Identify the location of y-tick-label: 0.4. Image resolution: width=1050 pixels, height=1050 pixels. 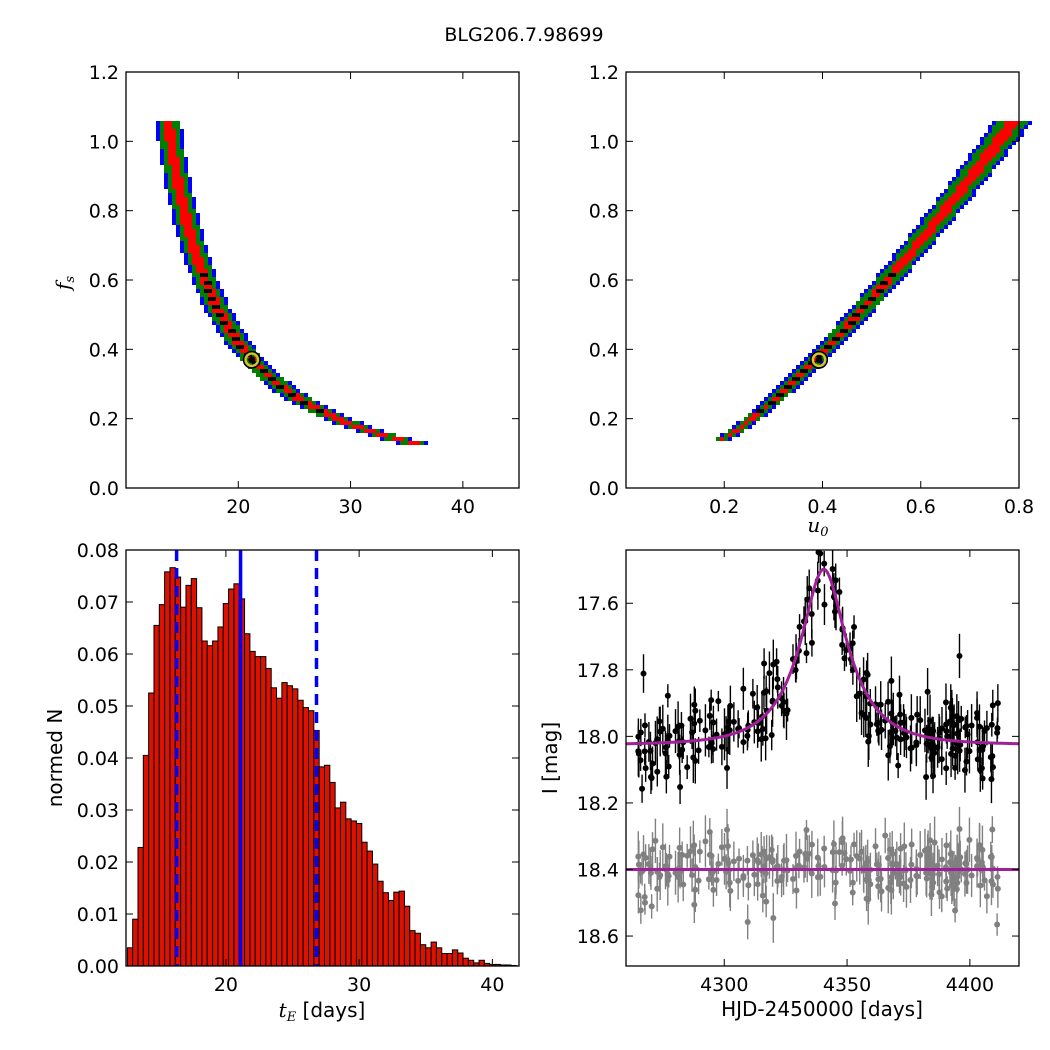
(104, 350).